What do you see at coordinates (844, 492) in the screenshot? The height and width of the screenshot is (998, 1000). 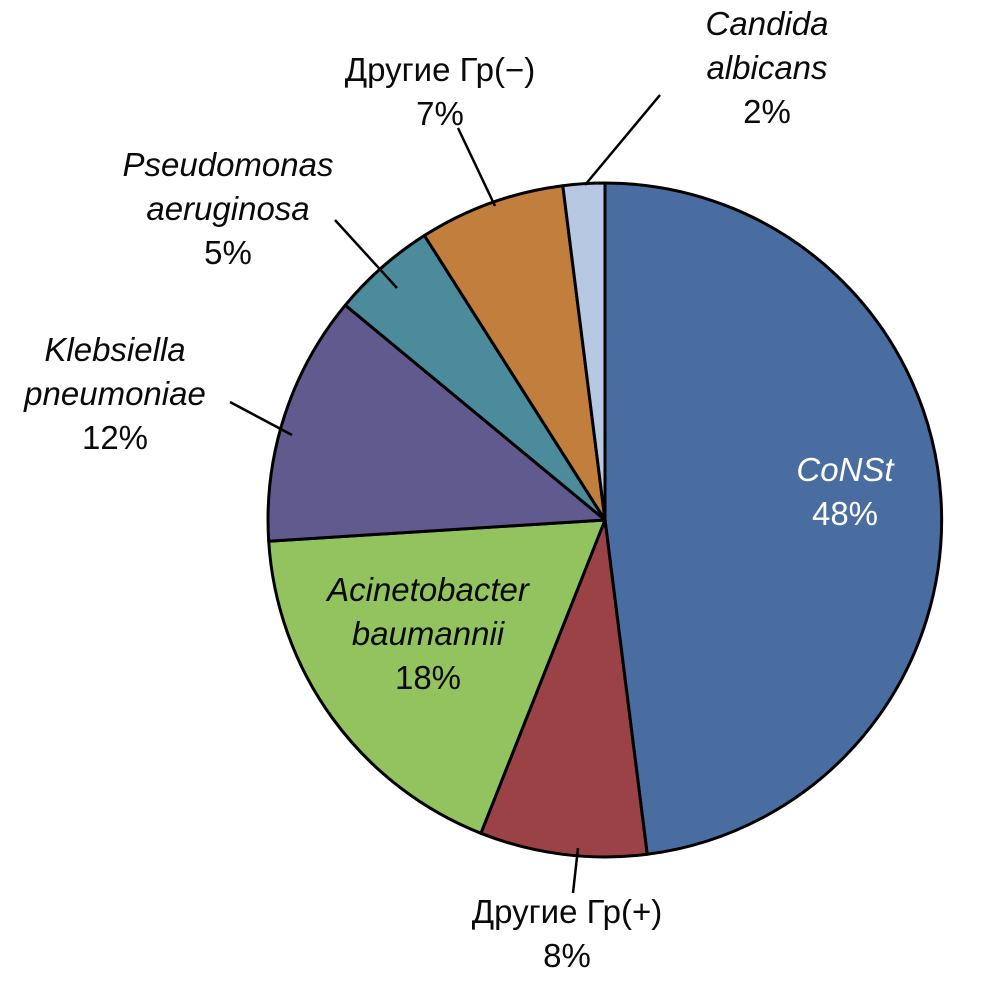 I see `label-const: CoNSt 48%` at bounding box center [844, 492].